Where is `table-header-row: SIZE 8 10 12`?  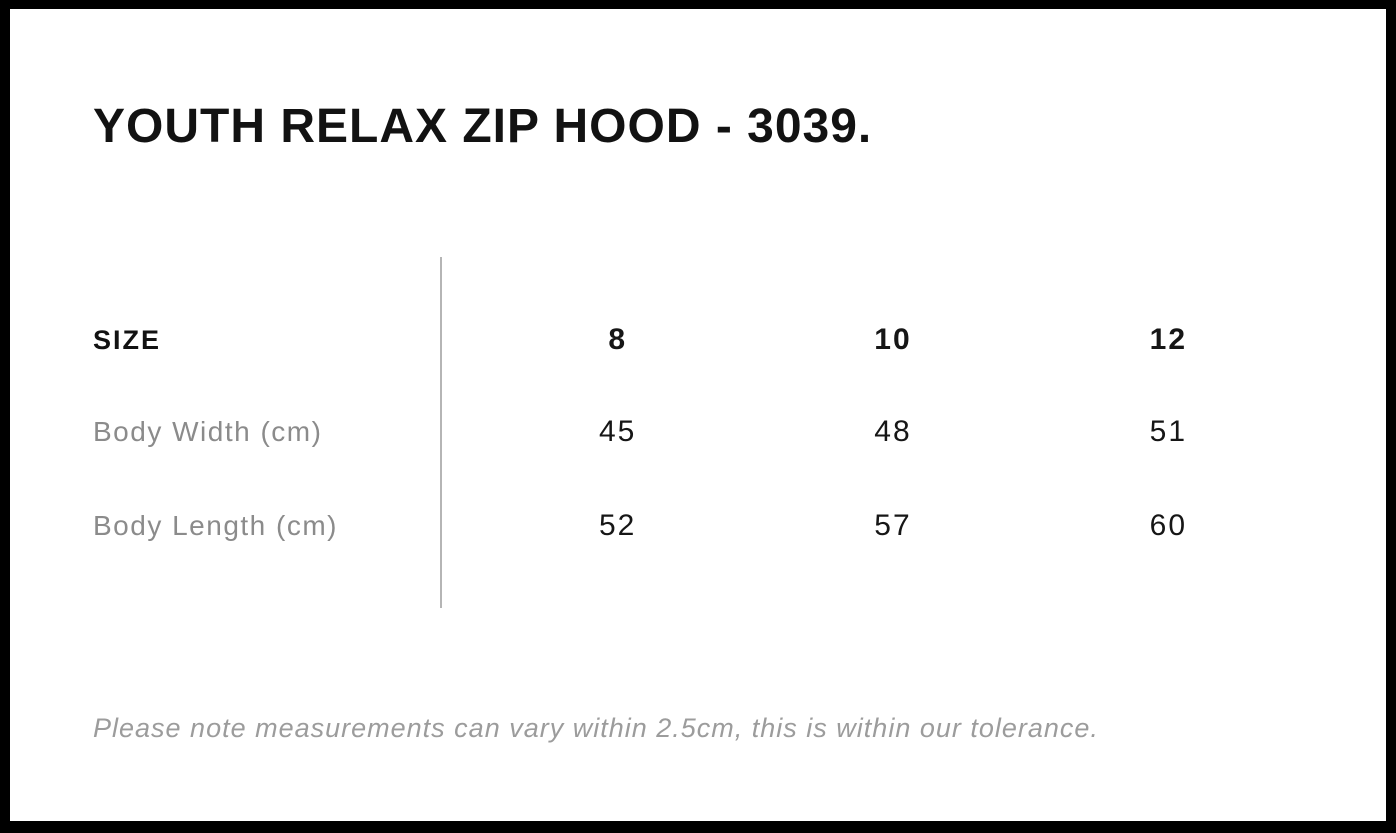 table-header-row: SIZE 8 10 12 is located at coordinates (699, 340).